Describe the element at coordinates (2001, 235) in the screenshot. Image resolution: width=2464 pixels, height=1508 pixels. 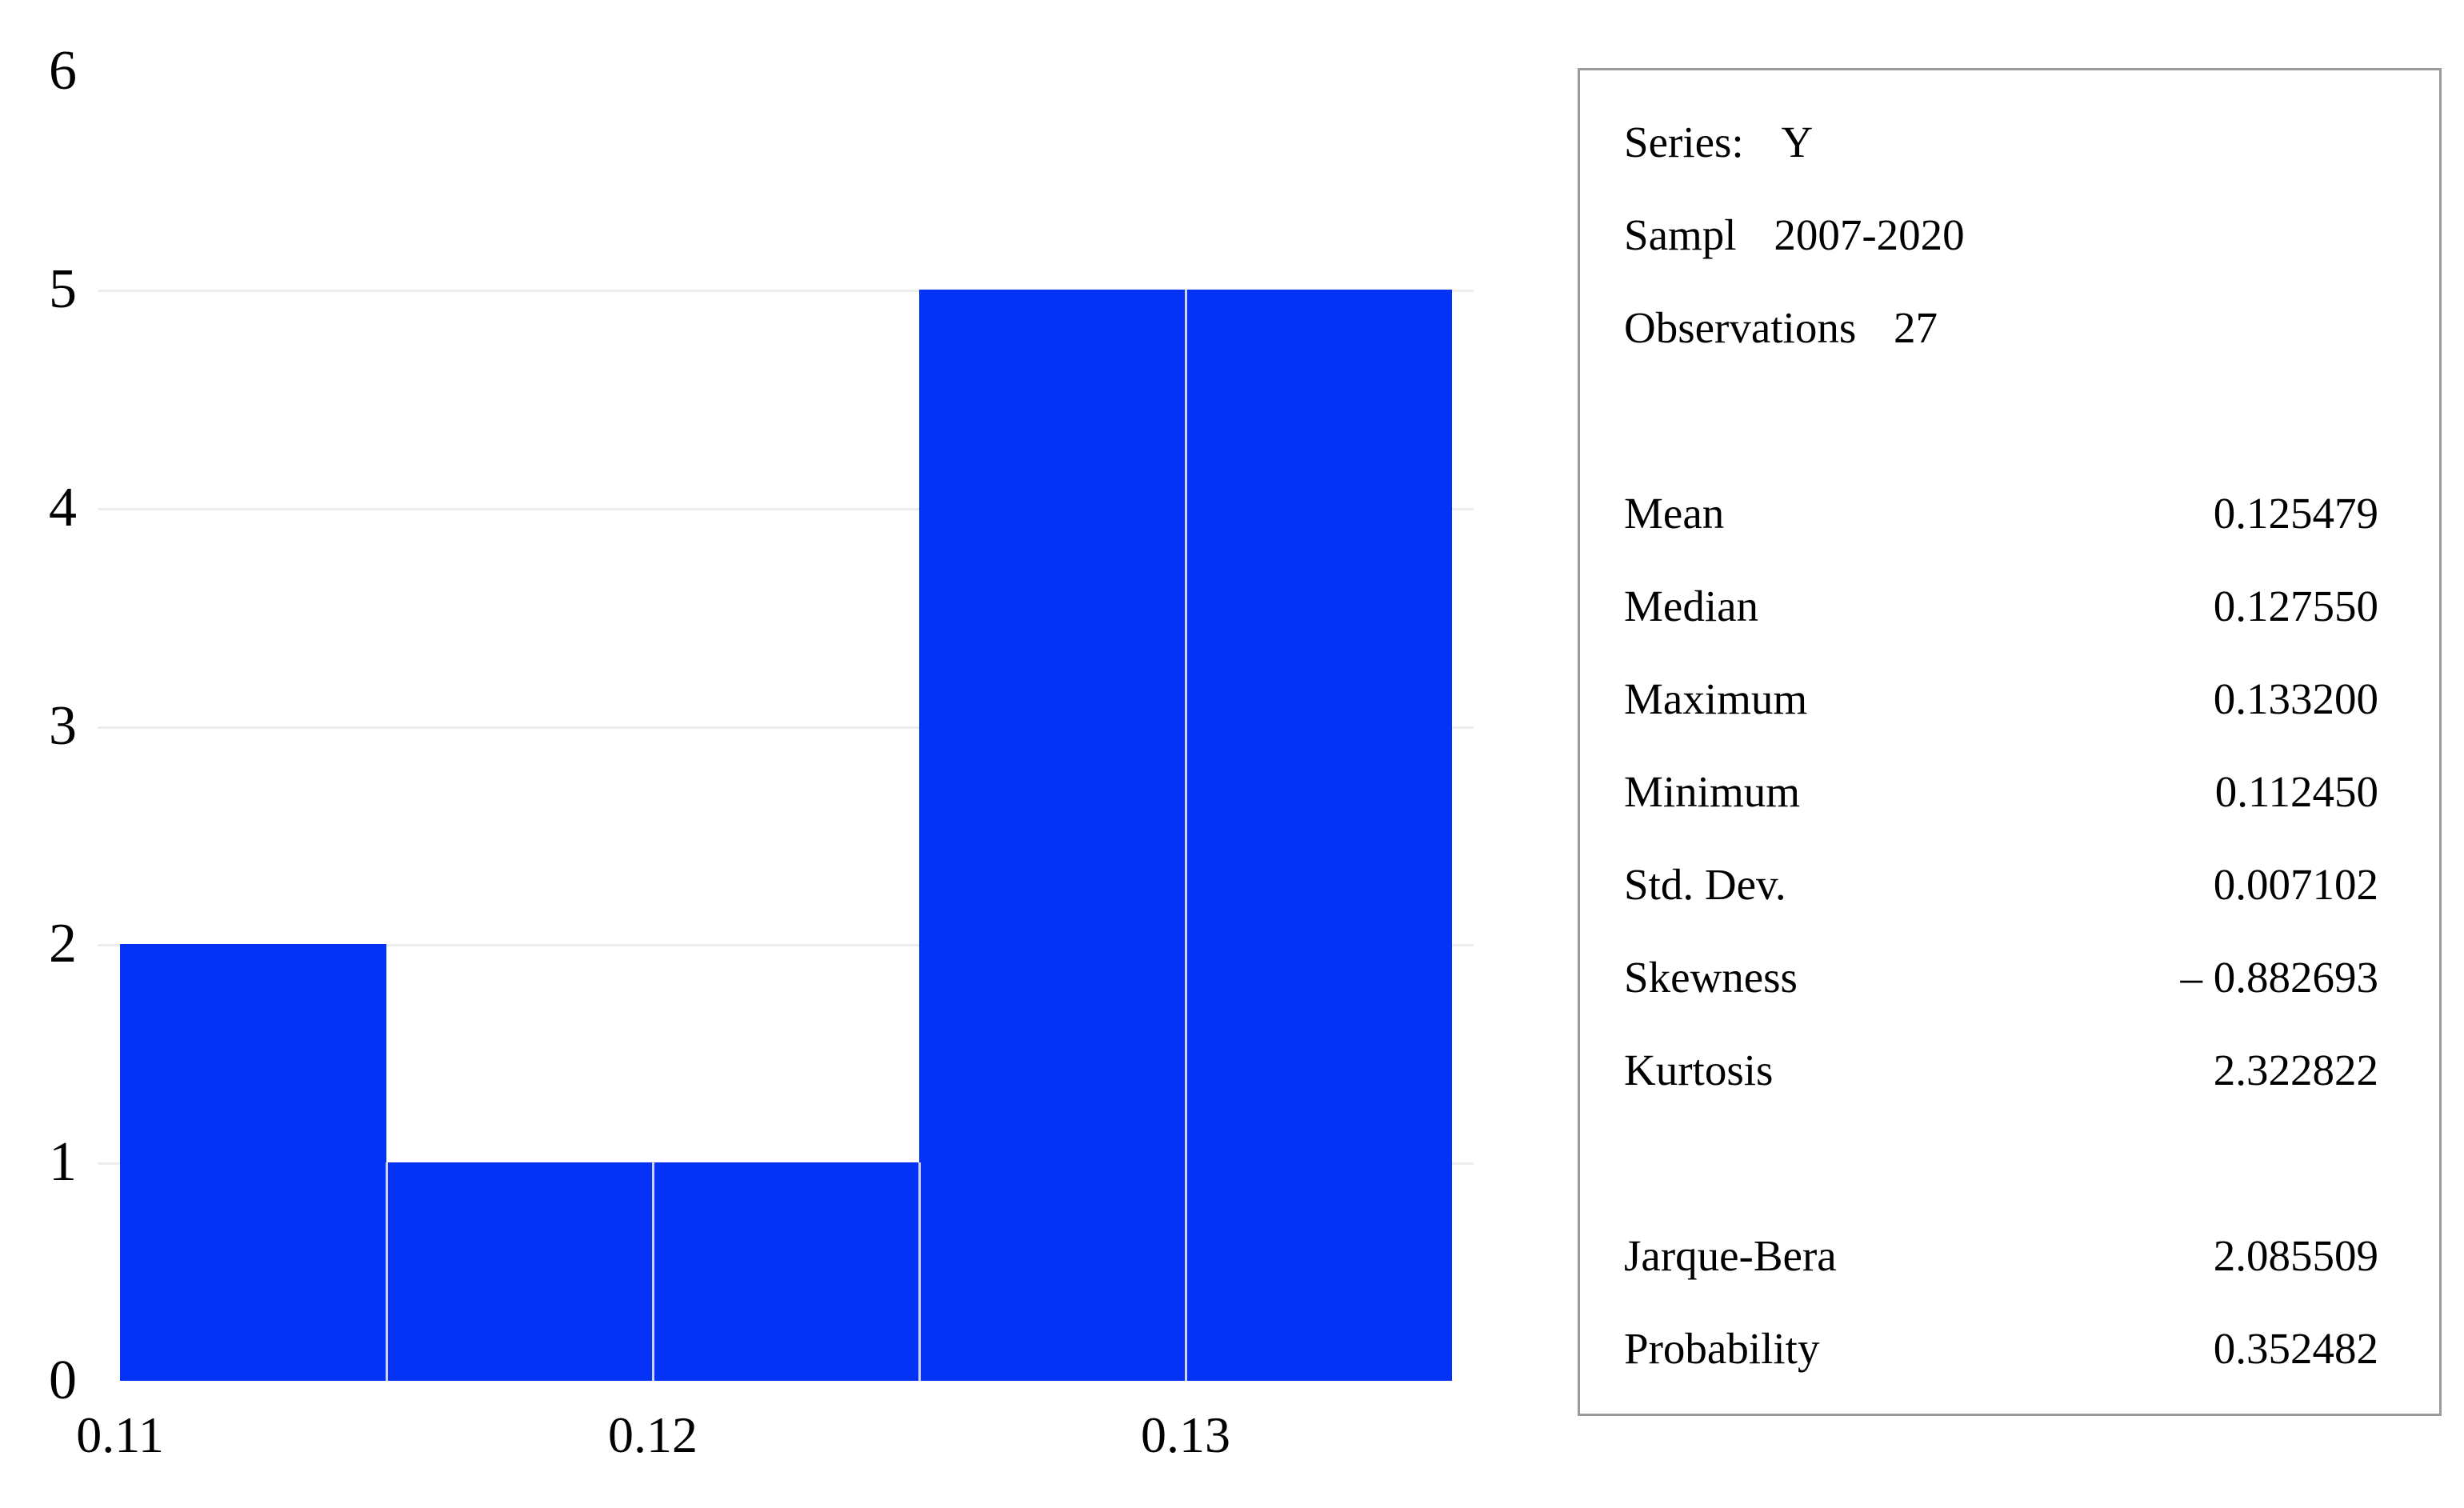
I see `stats-row-sampl: Sampl 2007-2020` at that location.